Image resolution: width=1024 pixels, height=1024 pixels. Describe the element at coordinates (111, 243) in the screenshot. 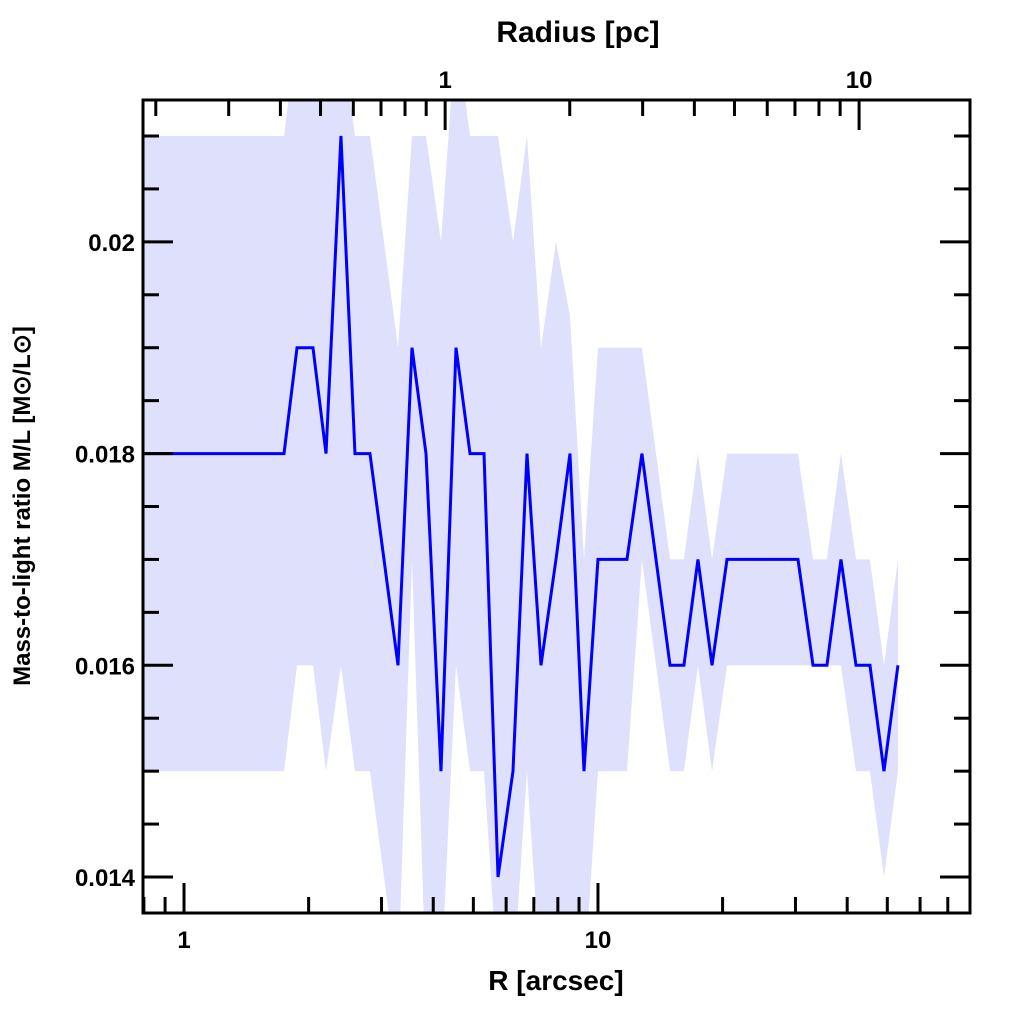

I see `y-tick-label-0.02: 0.02` at that location.